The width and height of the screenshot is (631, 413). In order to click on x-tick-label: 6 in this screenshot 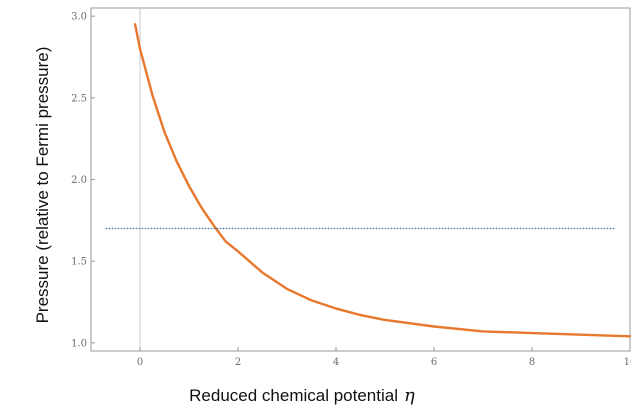, I will do `click(434, 362)`.